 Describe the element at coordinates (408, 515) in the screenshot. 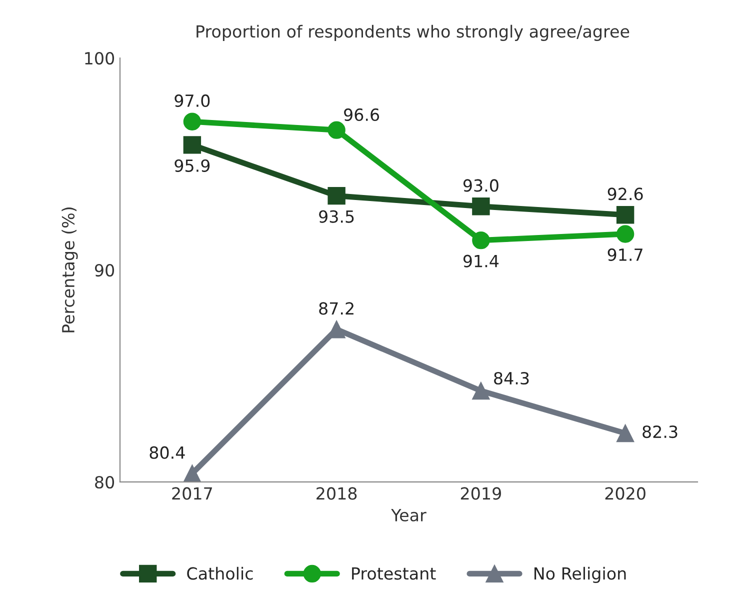

I see `x-axis-title: Year` at that location.